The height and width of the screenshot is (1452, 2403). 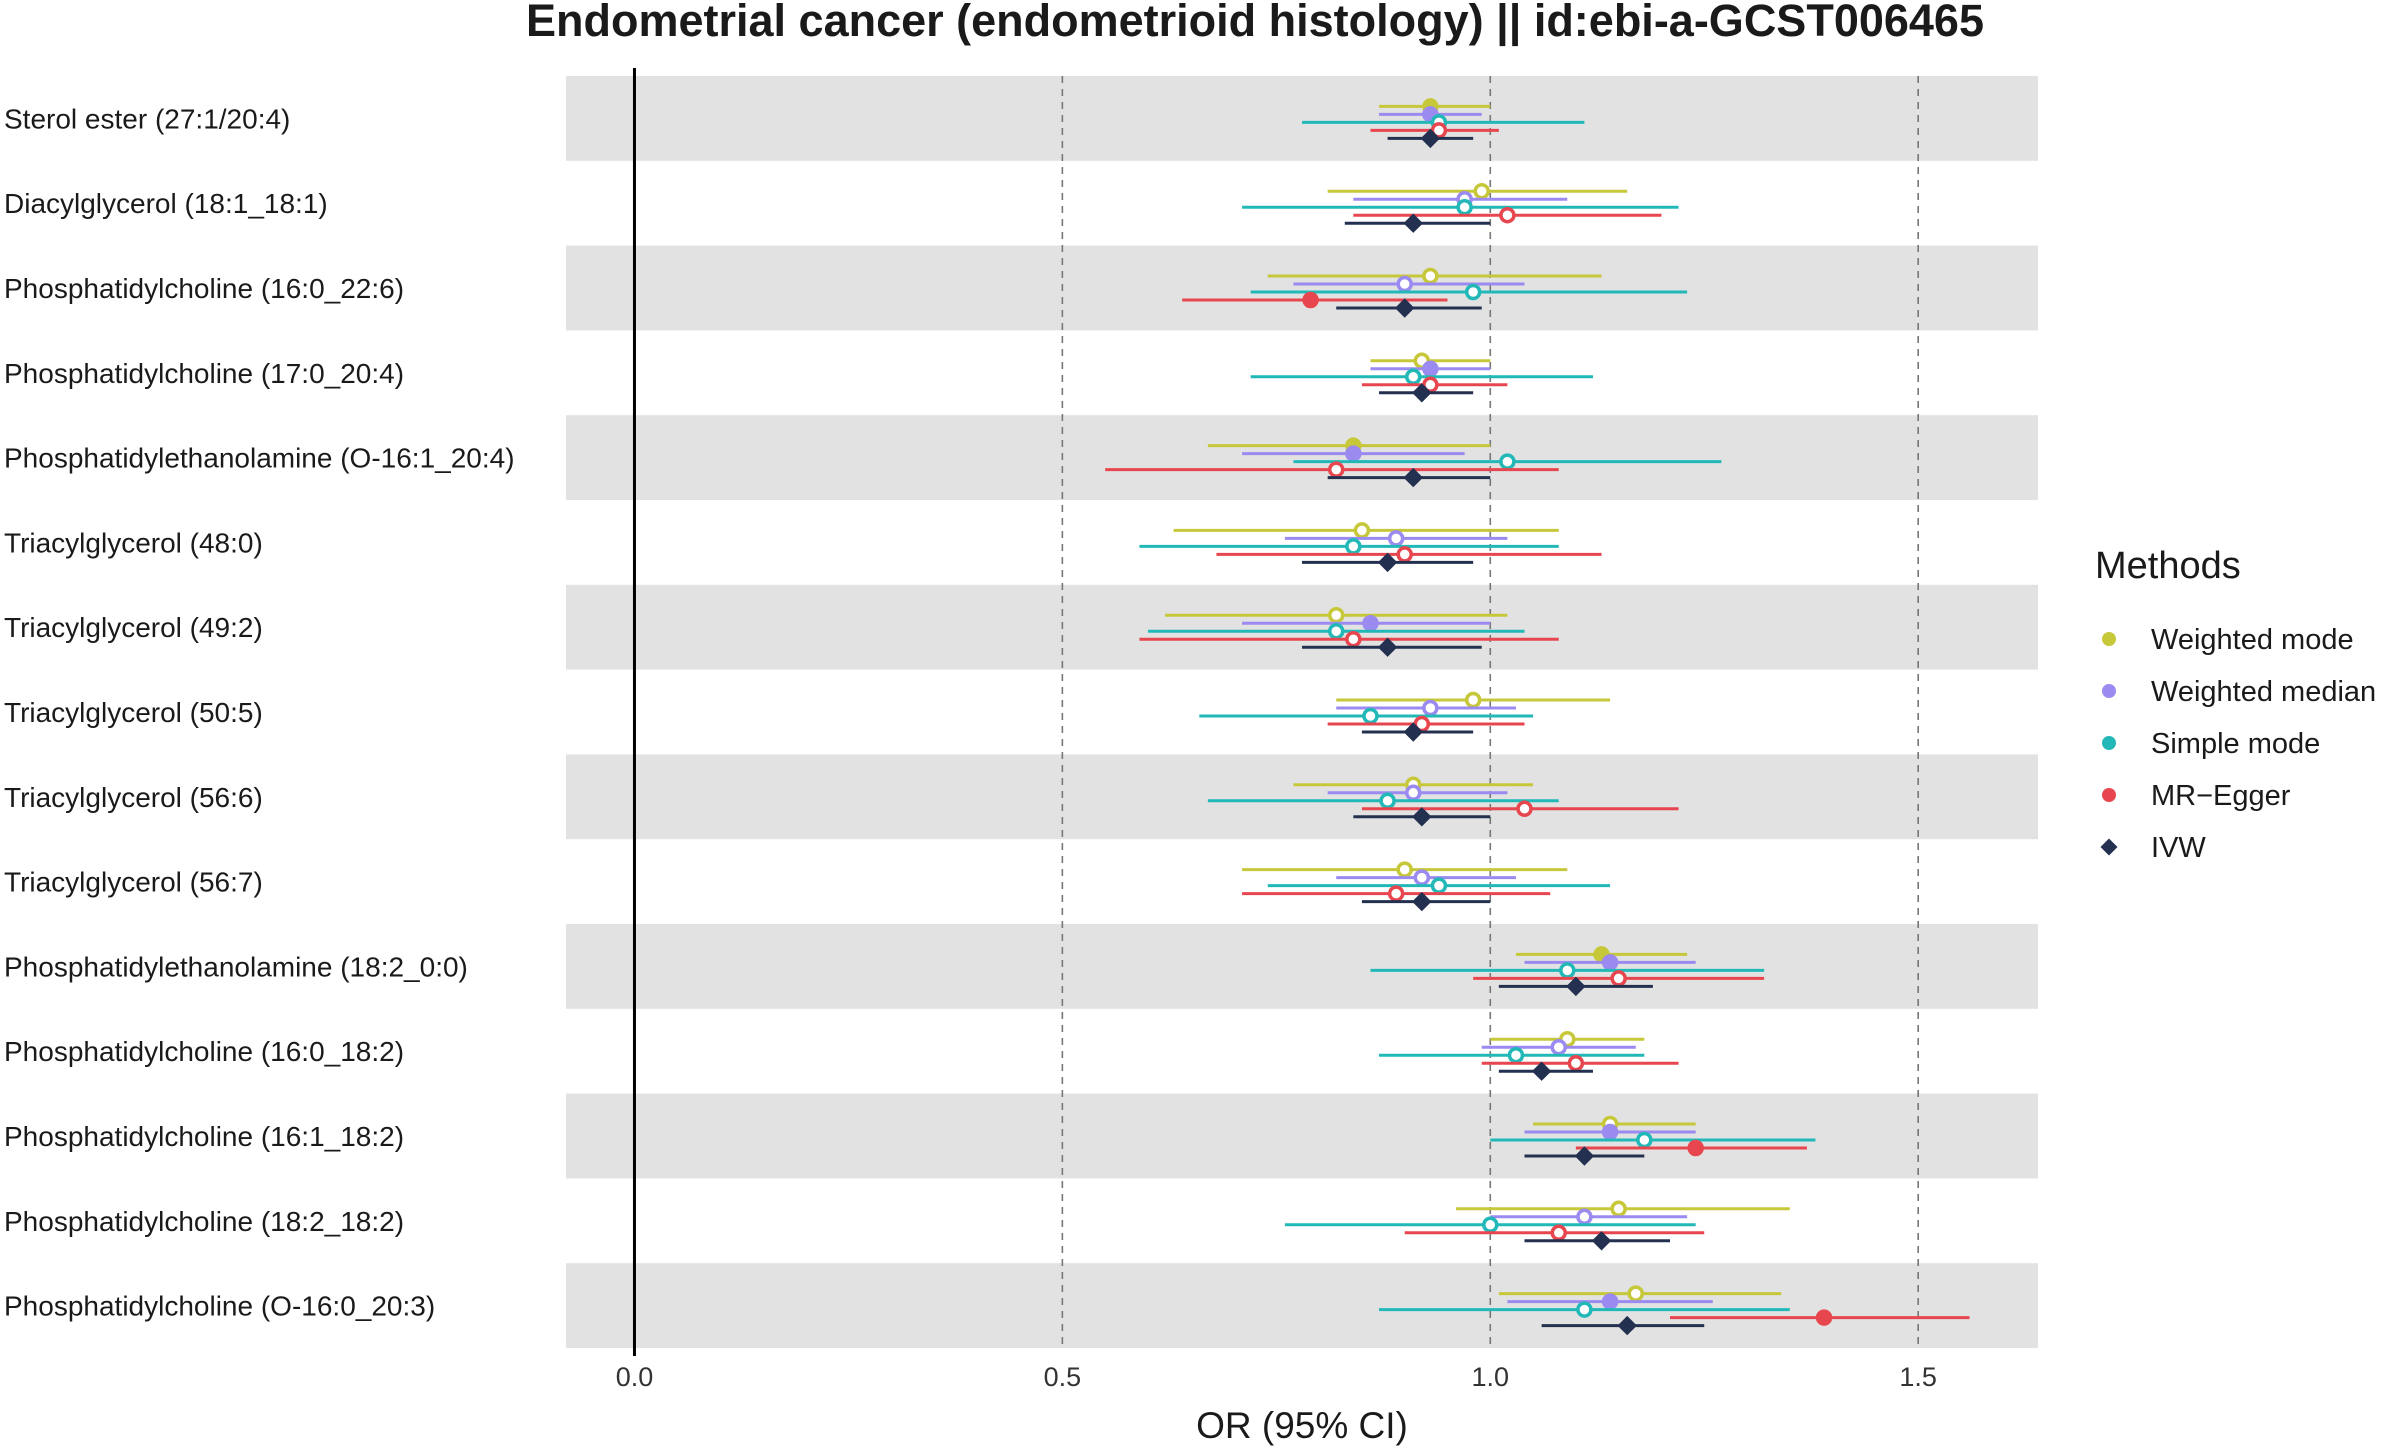 I want to click on x-tick-label: 0.5, so click(x=1063, y=1377).